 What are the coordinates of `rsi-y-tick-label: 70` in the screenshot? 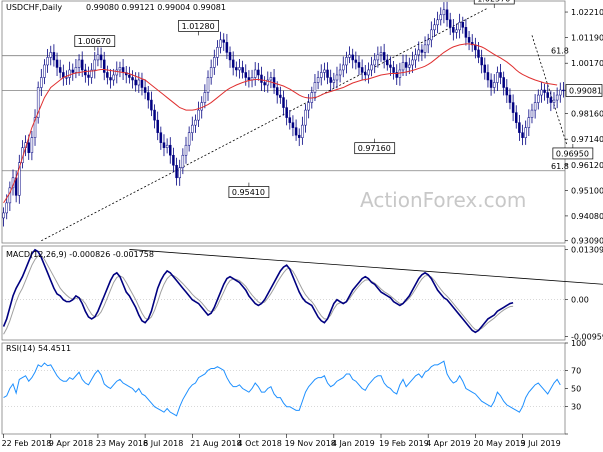 It's located at (576, 370).